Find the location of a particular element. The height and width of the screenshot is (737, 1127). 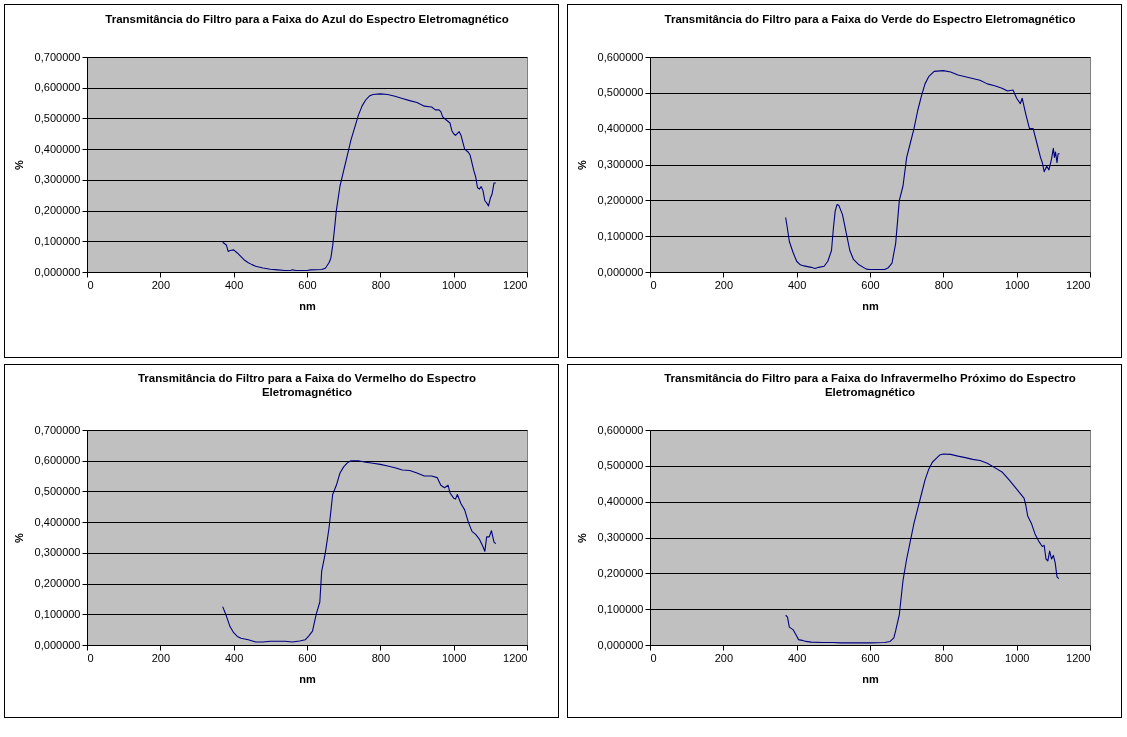

chart-title: Transmitância do Filtro para a Faixa do Azul do Espectro Eletromagnético is located at coordinates (307, 18).